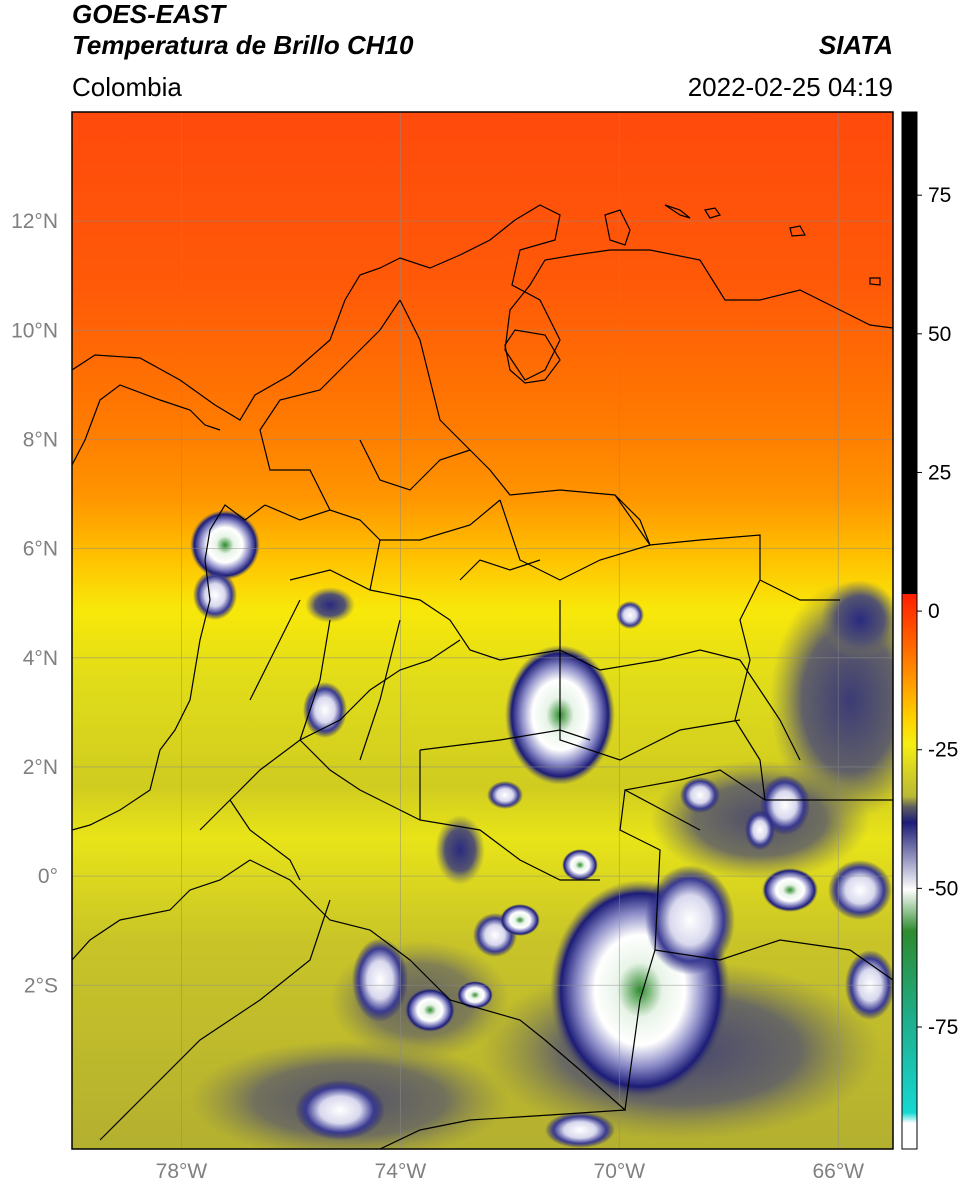  Describe the element at coordinates (939, 334) in the screenshot. I see `colorbar-label: 50` at that location.